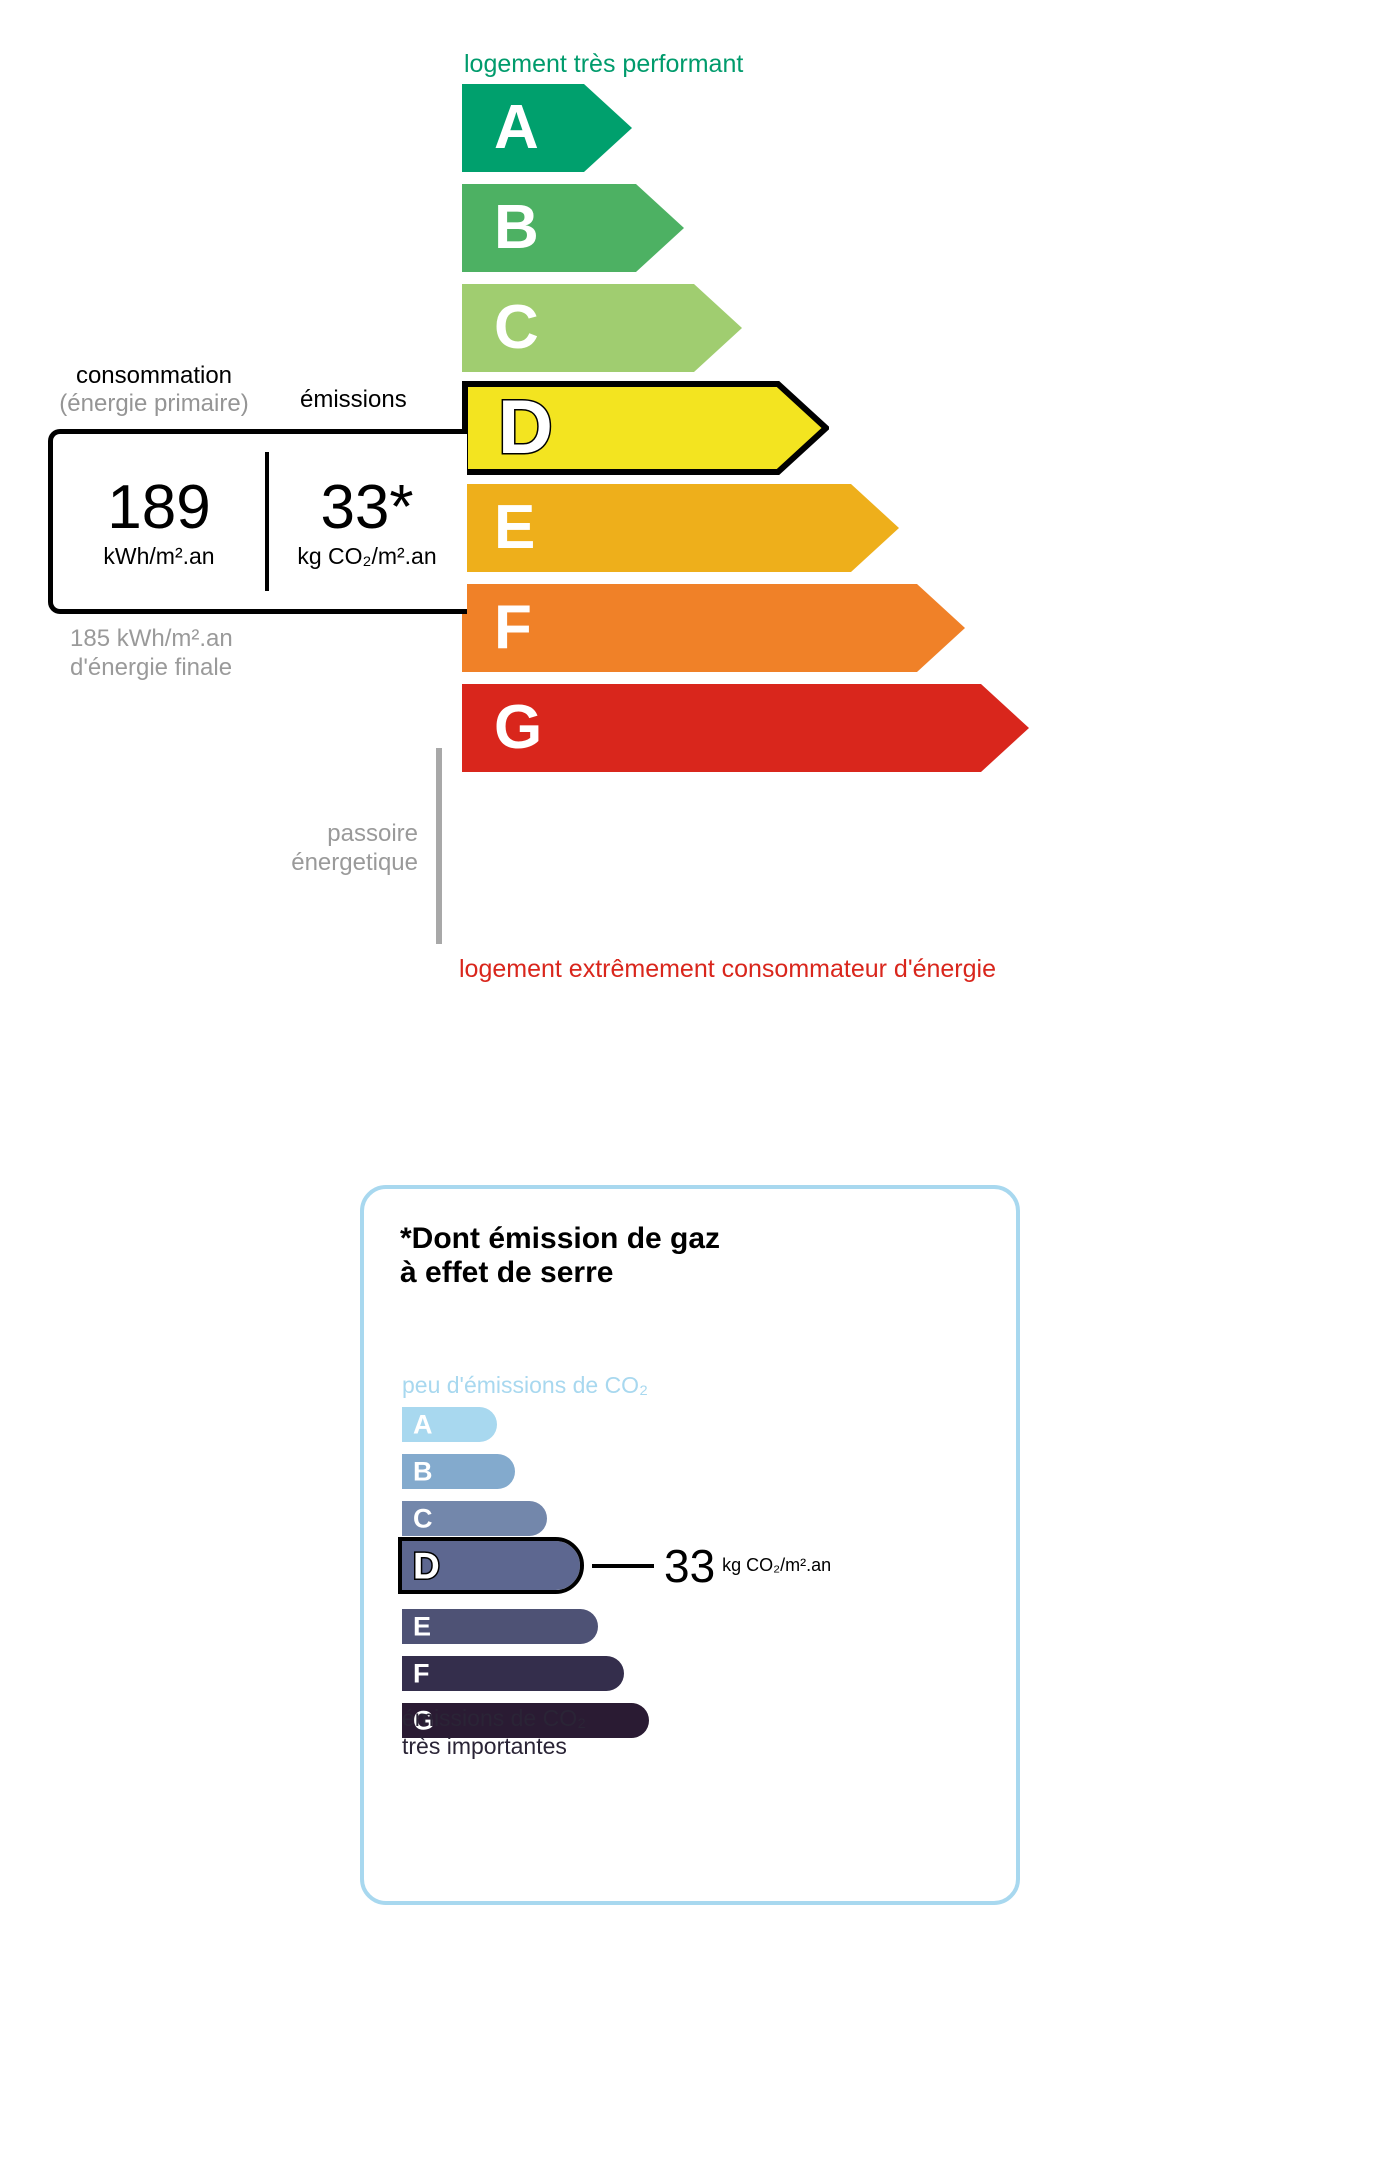 The image size is (1380, 2158). What do you see at coordinates (682, 1518) in the screenshot?
I see `co2-bar-row-c: C` at bounding box center [682, 1518].